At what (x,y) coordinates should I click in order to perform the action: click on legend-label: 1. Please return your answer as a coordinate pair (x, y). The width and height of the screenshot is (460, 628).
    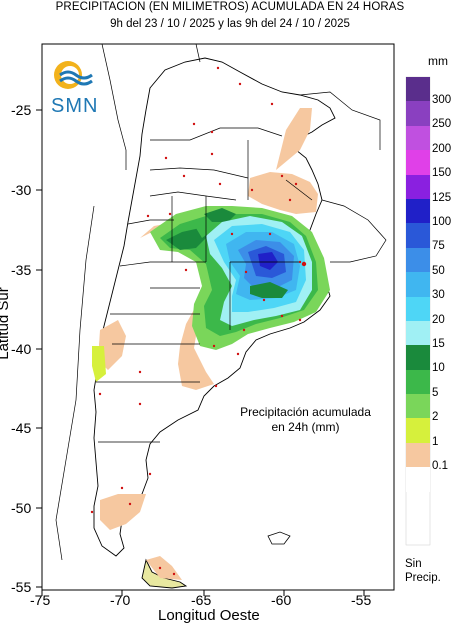
    Looking at the image, I should click on (435, 441).